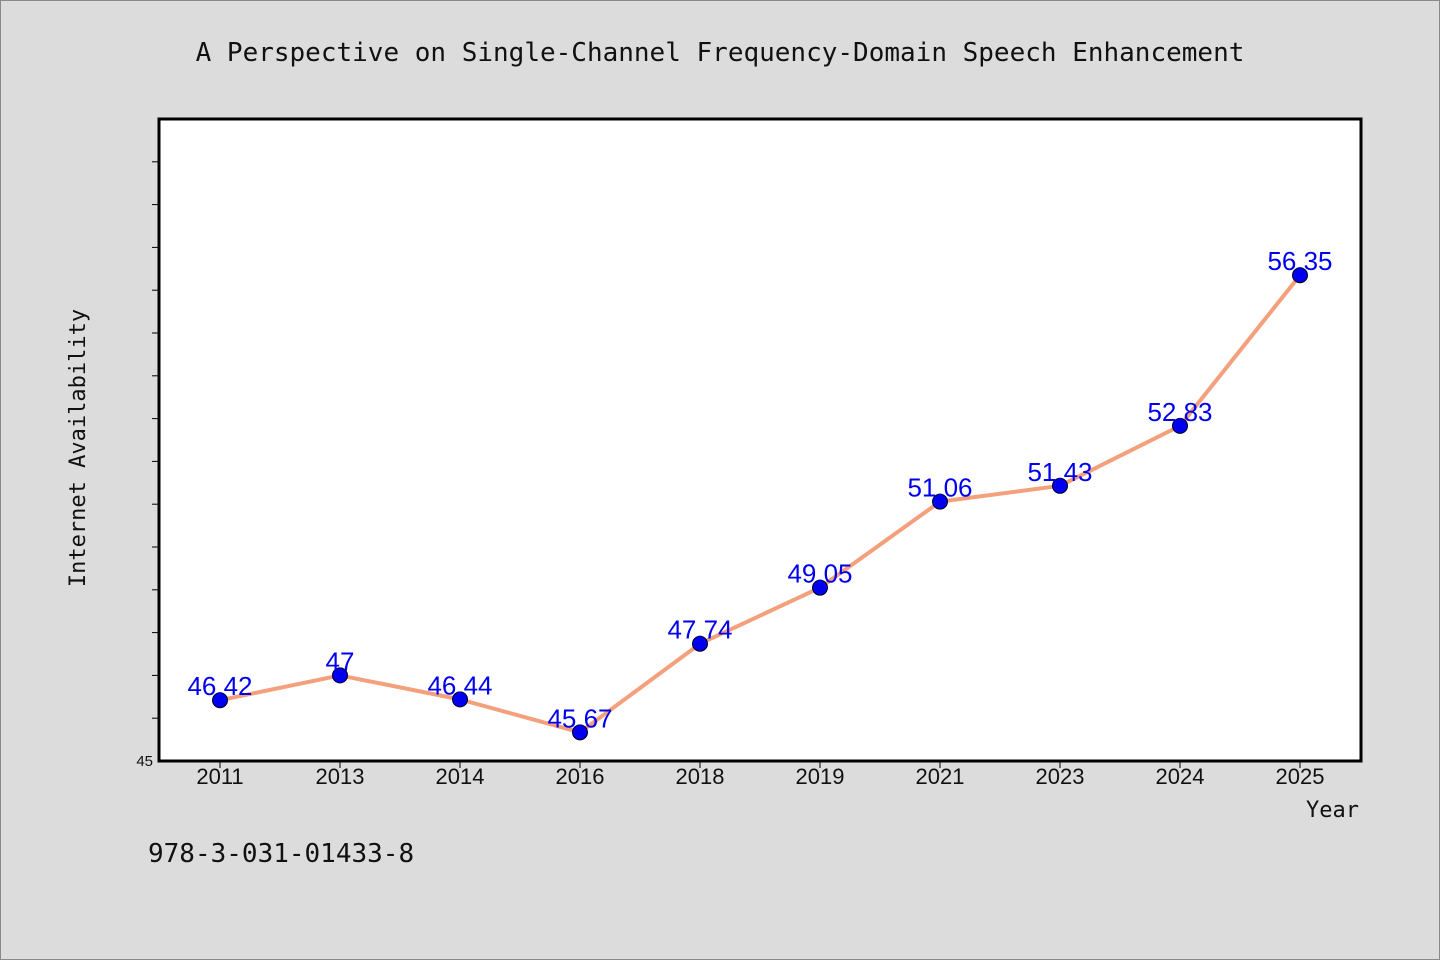  What do you see at coordinates (1180, 776) in the screenshot?
I see `x-tick-label: 2024` at bounding box center [1180, 776].